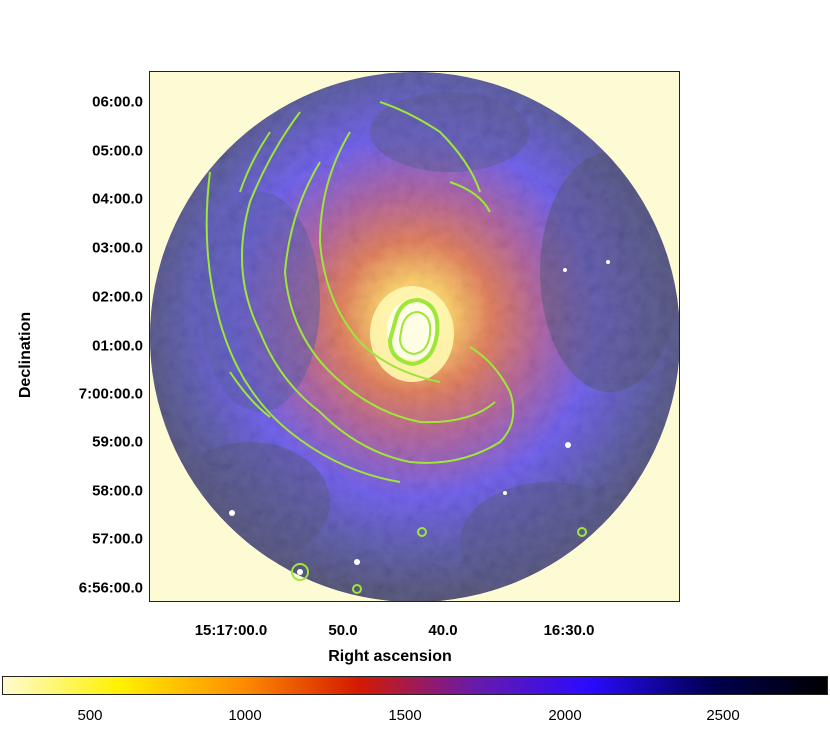 This screenshot has height=730, width=830. I want to click on y-tick-label: 05:00.0, so click(117, 151).